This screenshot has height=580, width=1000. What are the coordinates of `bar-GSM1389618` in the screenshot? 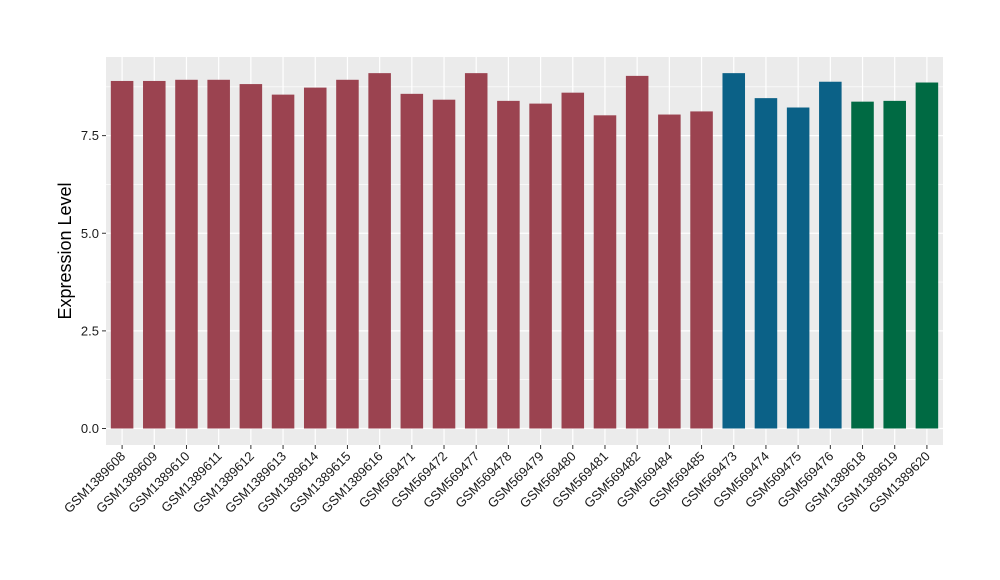 It's located at (862, 265).